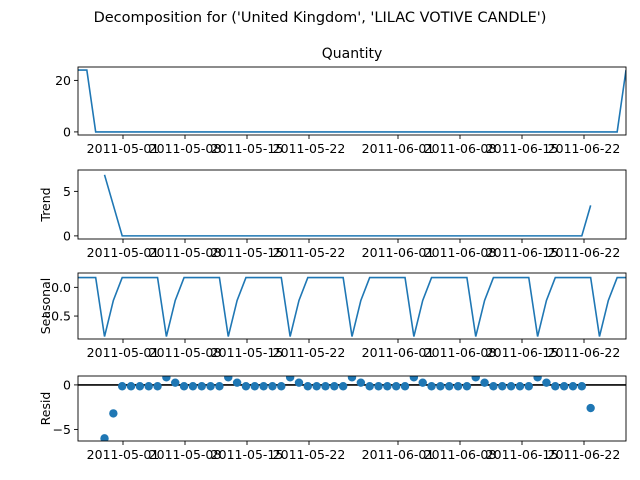  Describe the element at coordinates (45, 409) in the screenshot. I see `resid-ylabel: Resid` at that location.